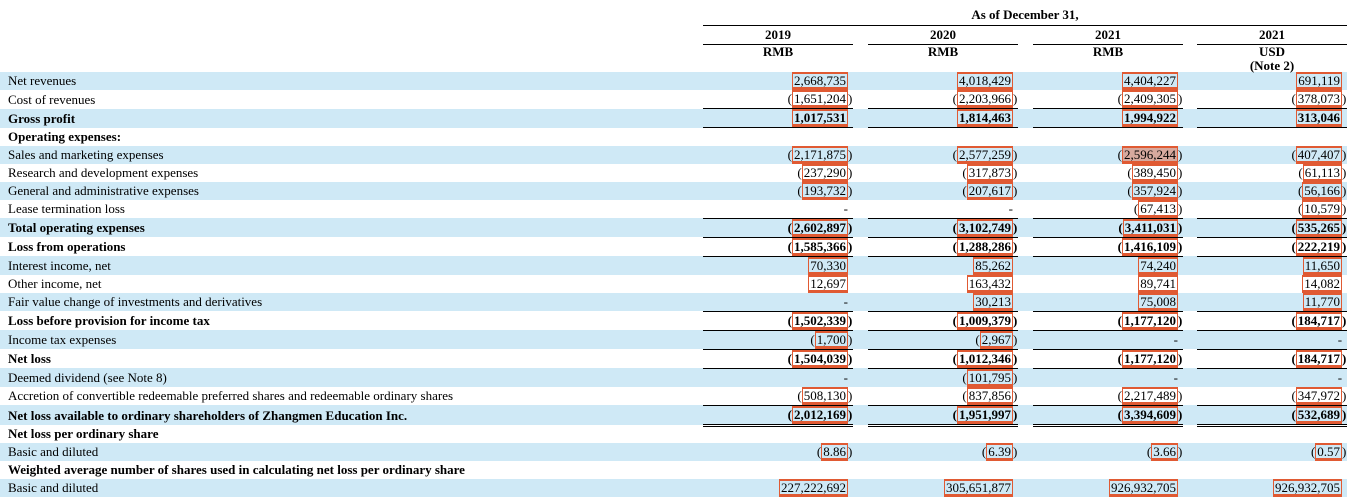 The height and width of the screenshot is (497, 1347). Describe the element at coordinates (1272, 209) in the screenshot. I see `value-cell: (10,579)` at that location.